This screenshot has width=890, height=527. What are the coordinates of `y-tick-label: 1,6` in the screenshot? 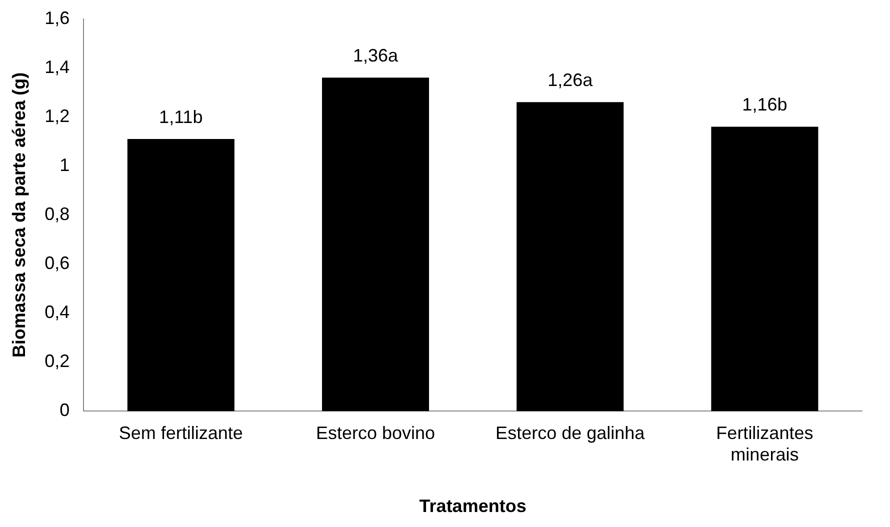 It's located at (57, 18).